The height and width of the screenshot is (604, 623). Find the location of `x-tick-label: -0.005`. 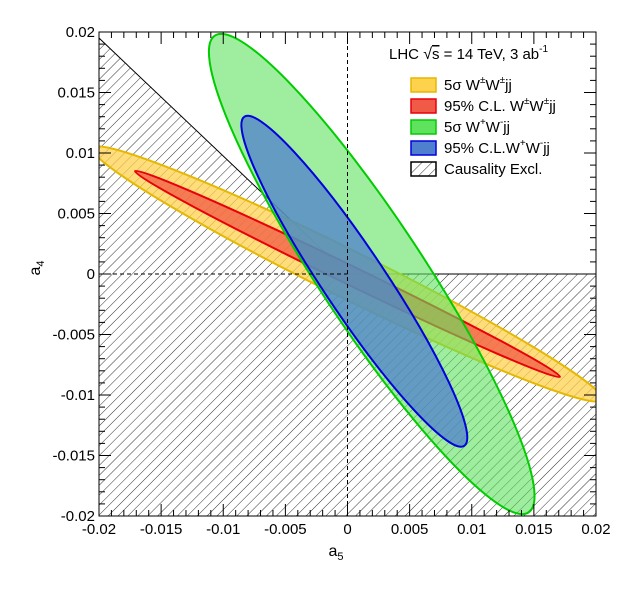

x-tick-label: -0.005 is located at coordinates (285, 529).